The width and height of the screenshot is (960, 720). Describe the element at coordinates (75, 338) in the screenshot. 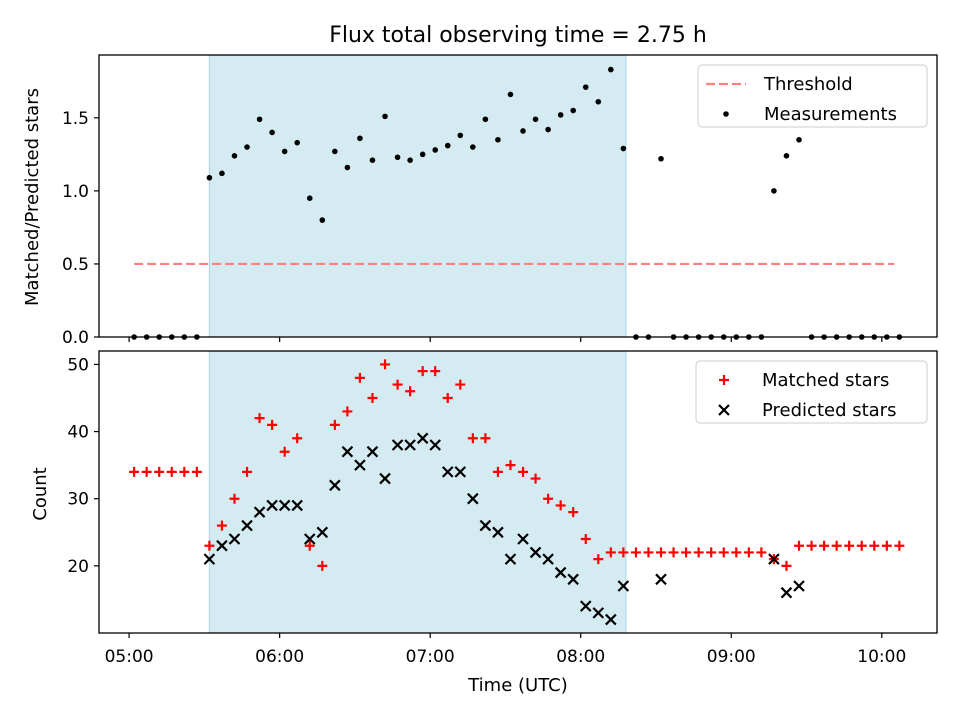

I see `y-tick-label: 0.0` at that location.